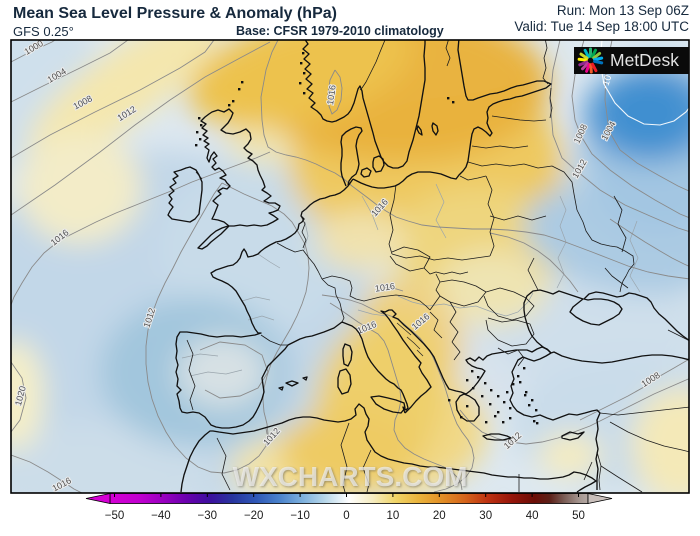 The width and height of the screenshot is (700, 536). What do you see at coordinates (208, 516) in the screenshot?
I see `svg-text: −30` at bounding box center [208, 516].